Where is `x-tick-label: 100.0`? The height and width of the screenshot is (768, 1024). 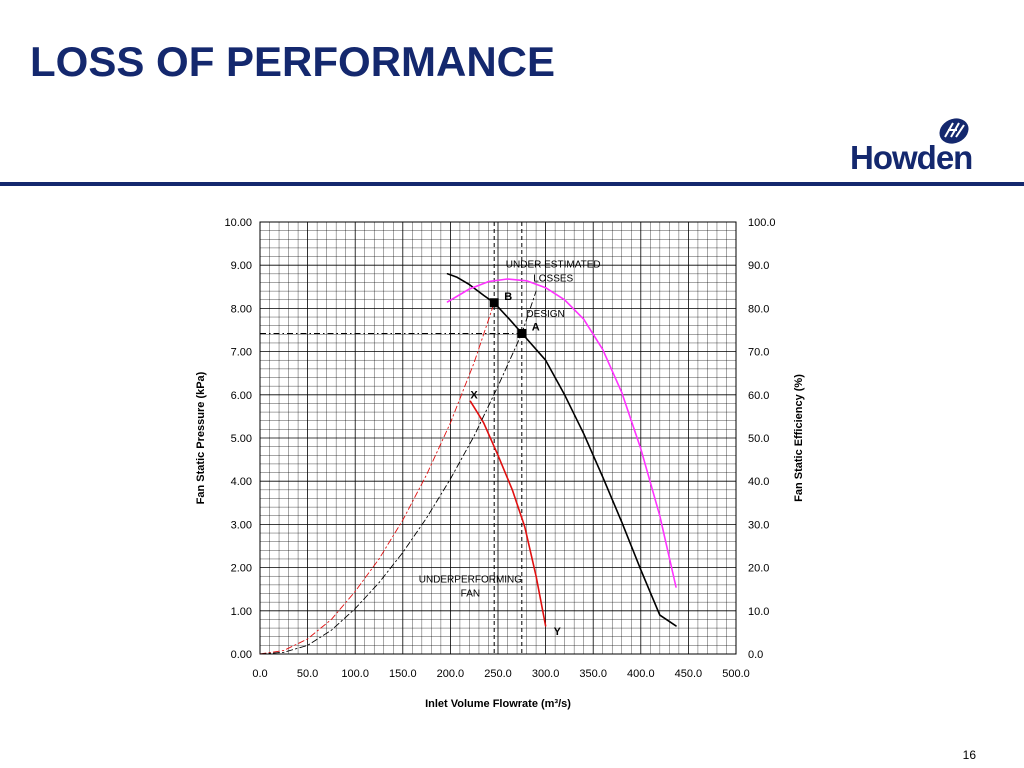
x-tick-label: 100.0 is located at coordinates (355, 674).